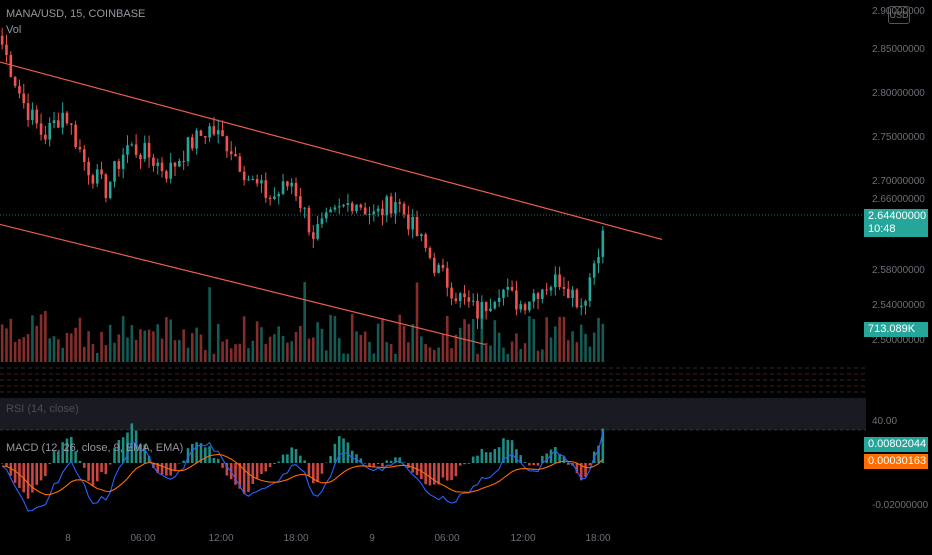 The image size is (932, 555). Describe the element at coordinates (896, 461) in the screenshot. I see `signal-value-tag: 0.00030163` at that location.